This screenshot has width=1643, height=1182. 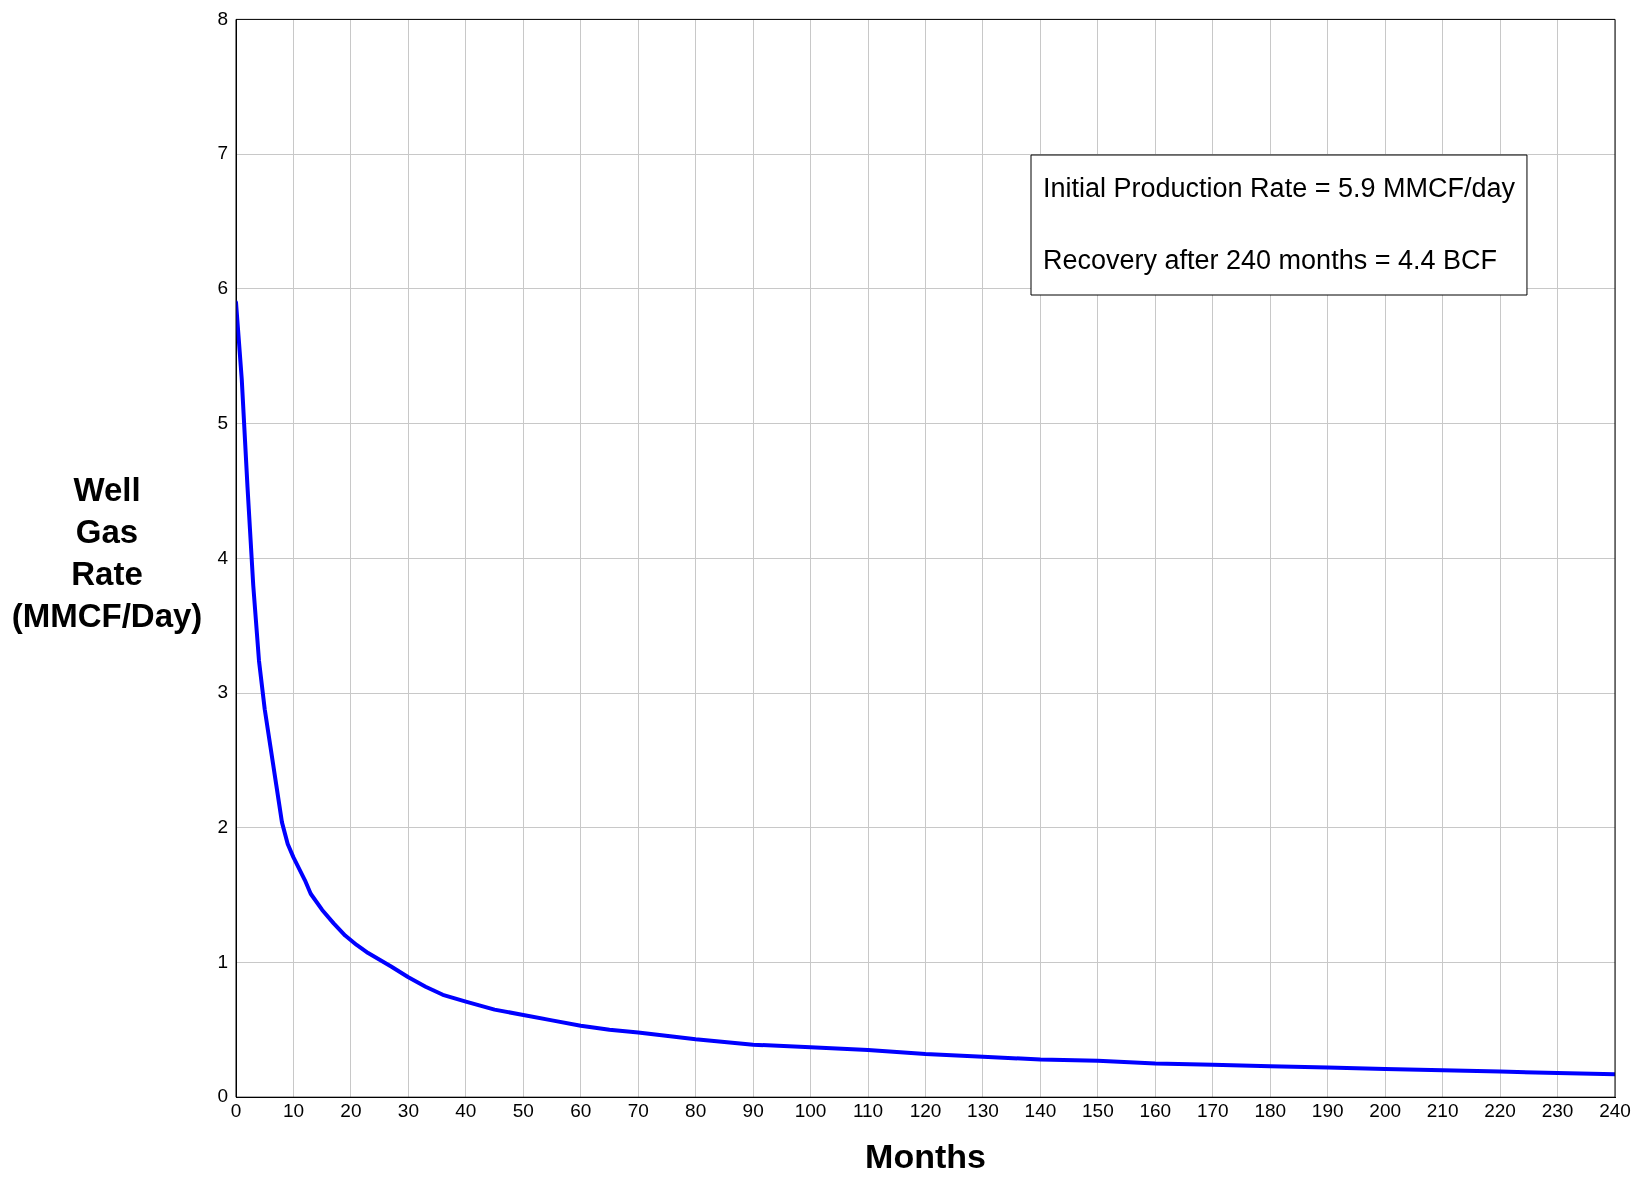 What do you see at coordinates (925, 1110) in the screenshot?
I see `x-tick-label: 120` at bounding box center [925, 1110].